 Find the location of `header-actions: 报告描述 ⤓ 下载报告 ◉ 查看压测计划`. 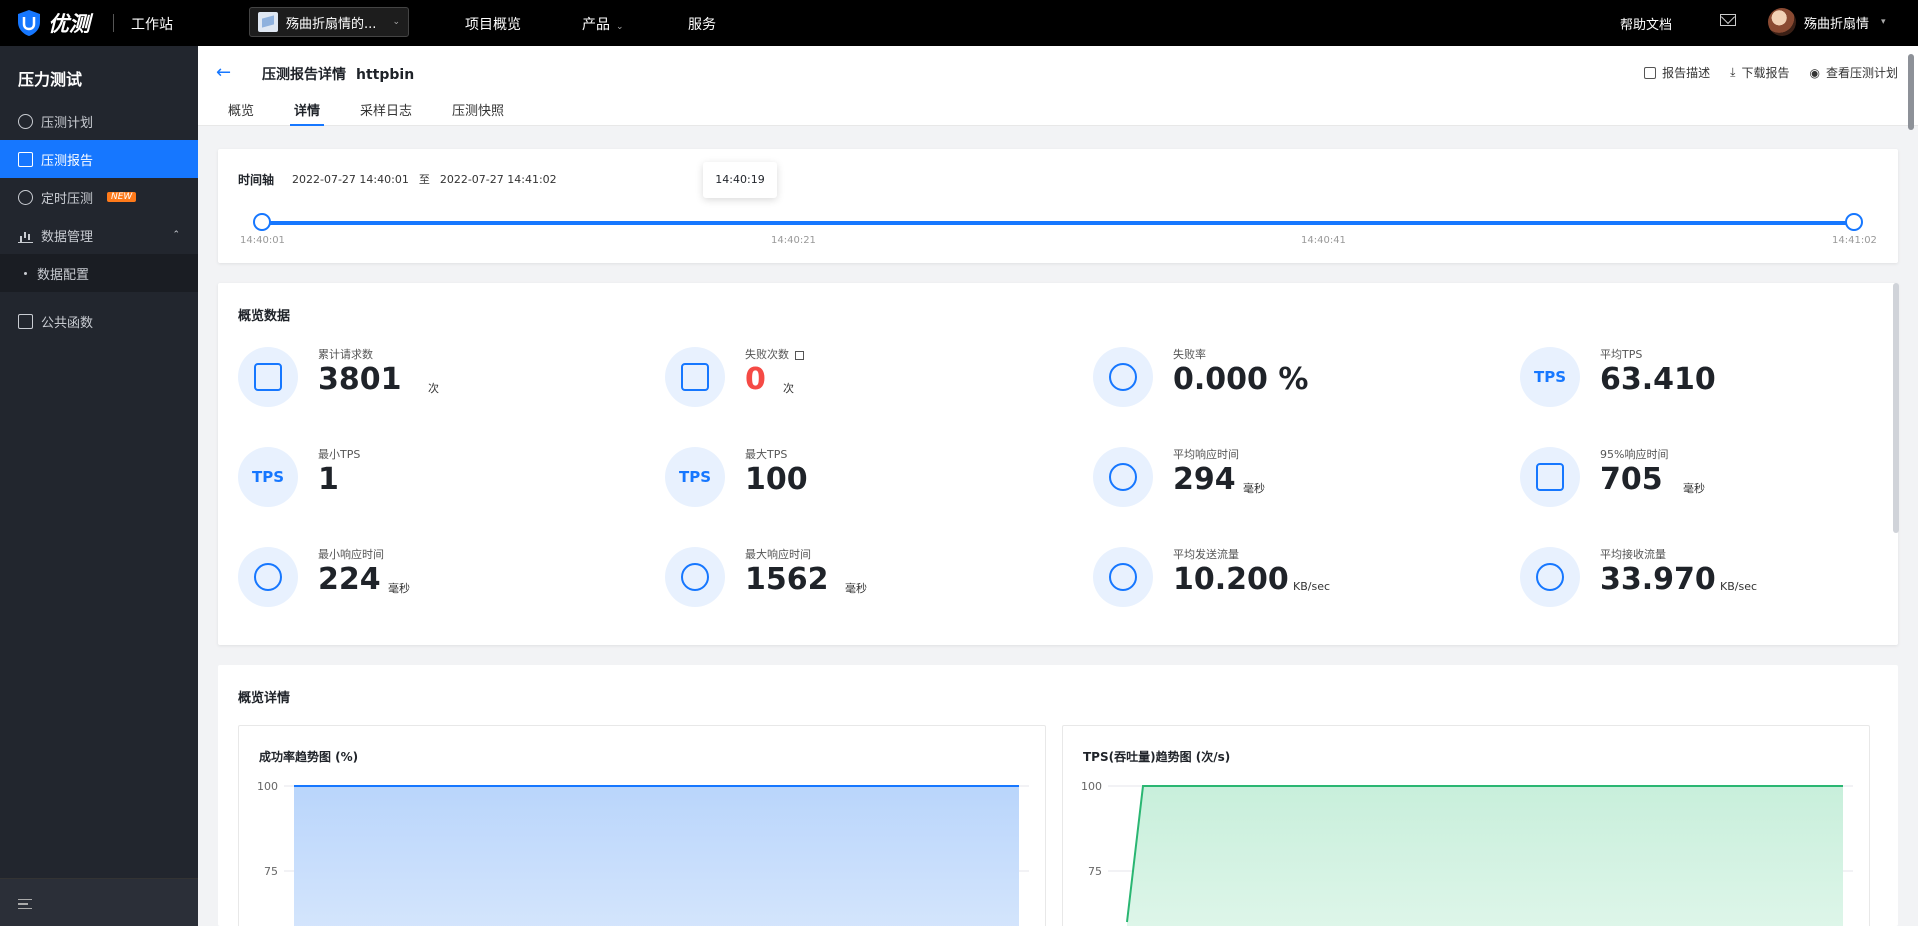

header-actions: 报告描述 ⤓ 下载报告 ◉ 查看压测计划 is located at coordinates (1771, 72).